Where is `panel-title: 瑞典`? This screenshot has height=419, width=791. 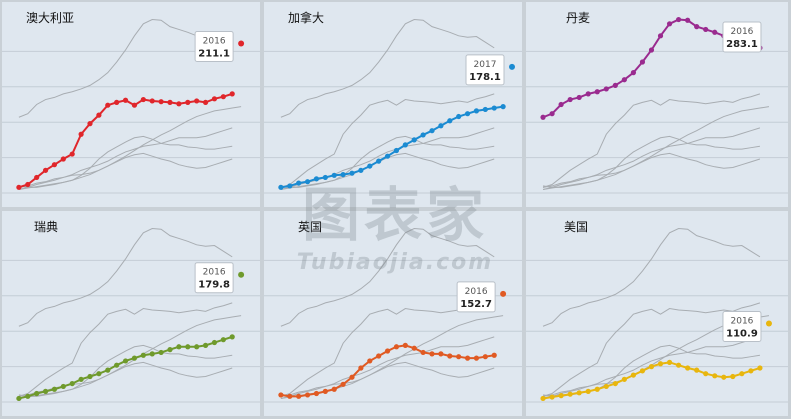 panel-title: 瑞典 is located at coordinates (46, 227).